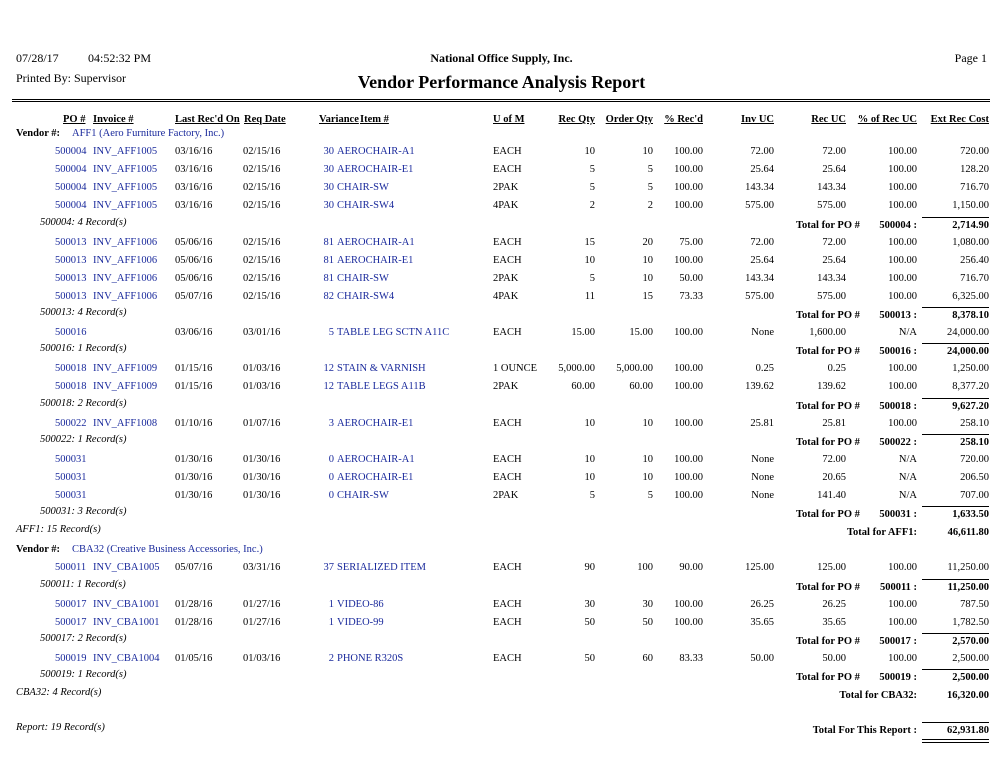 Image resolution: width=1003 pixels, height=768 pixels. What do you see at coordinates (71, 477) in the screenshot?
I see `cell: 500031` at bounding box center [71, 477].